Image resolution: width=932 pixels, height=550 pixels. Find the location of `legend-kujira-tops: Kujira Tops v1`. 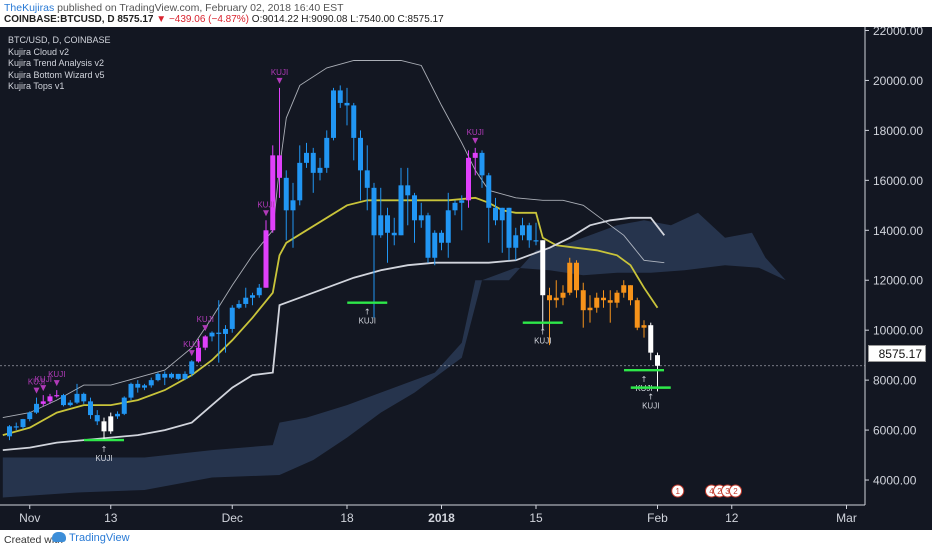

legend-kujira-tops: Kujira Tops v1 is located at coordinates (36, 86).